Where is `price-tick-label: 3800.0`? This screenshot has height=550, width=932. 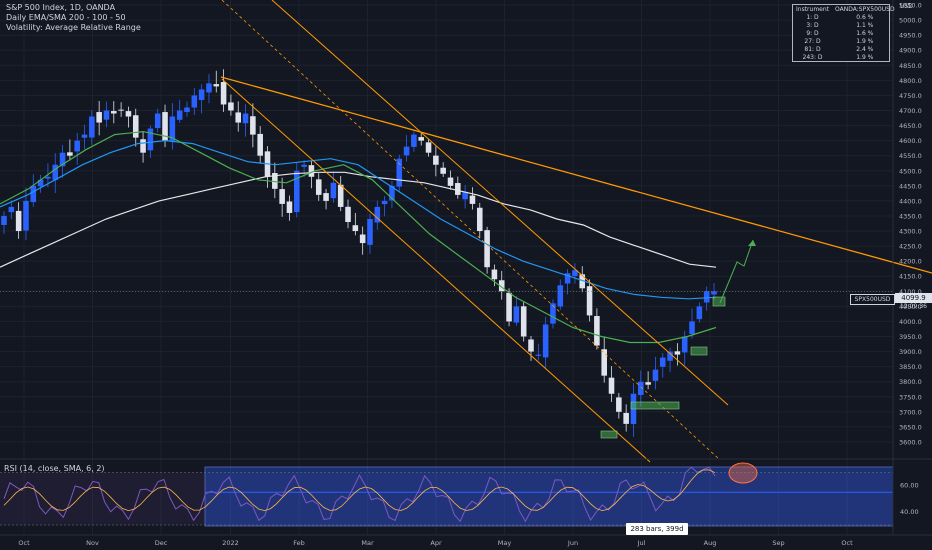
price-tick-label: 3800.0 is located at coordinates (910, 382).